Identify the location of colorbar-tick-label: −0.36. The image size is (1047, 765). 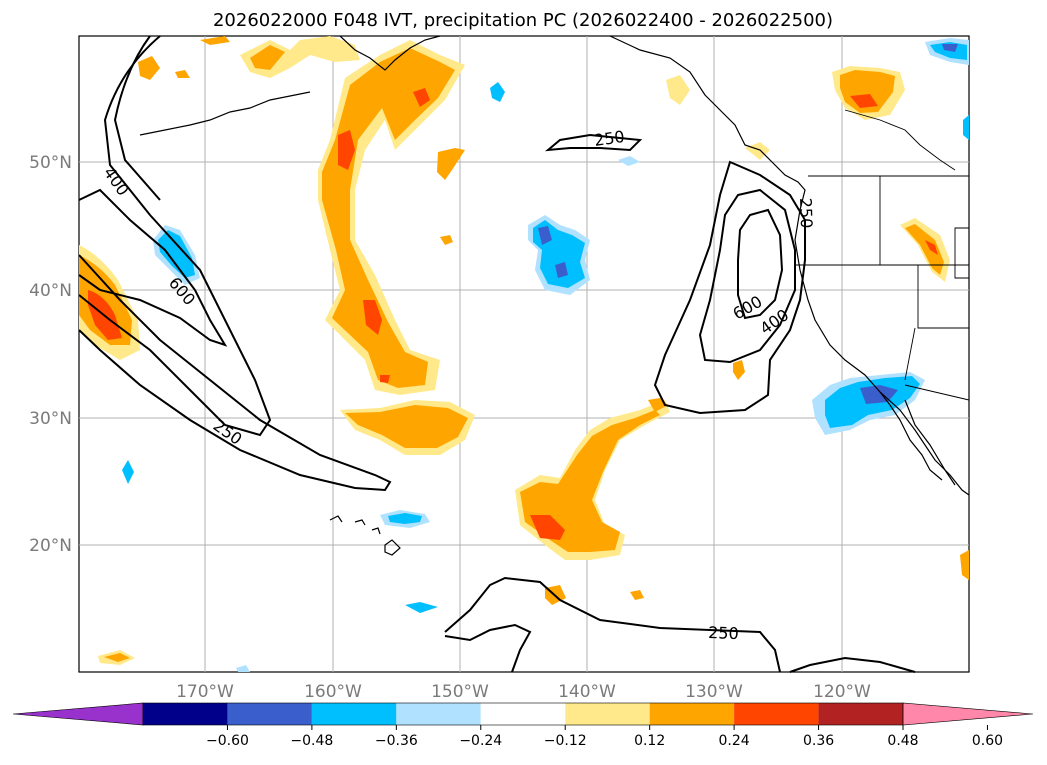
(396, 741).